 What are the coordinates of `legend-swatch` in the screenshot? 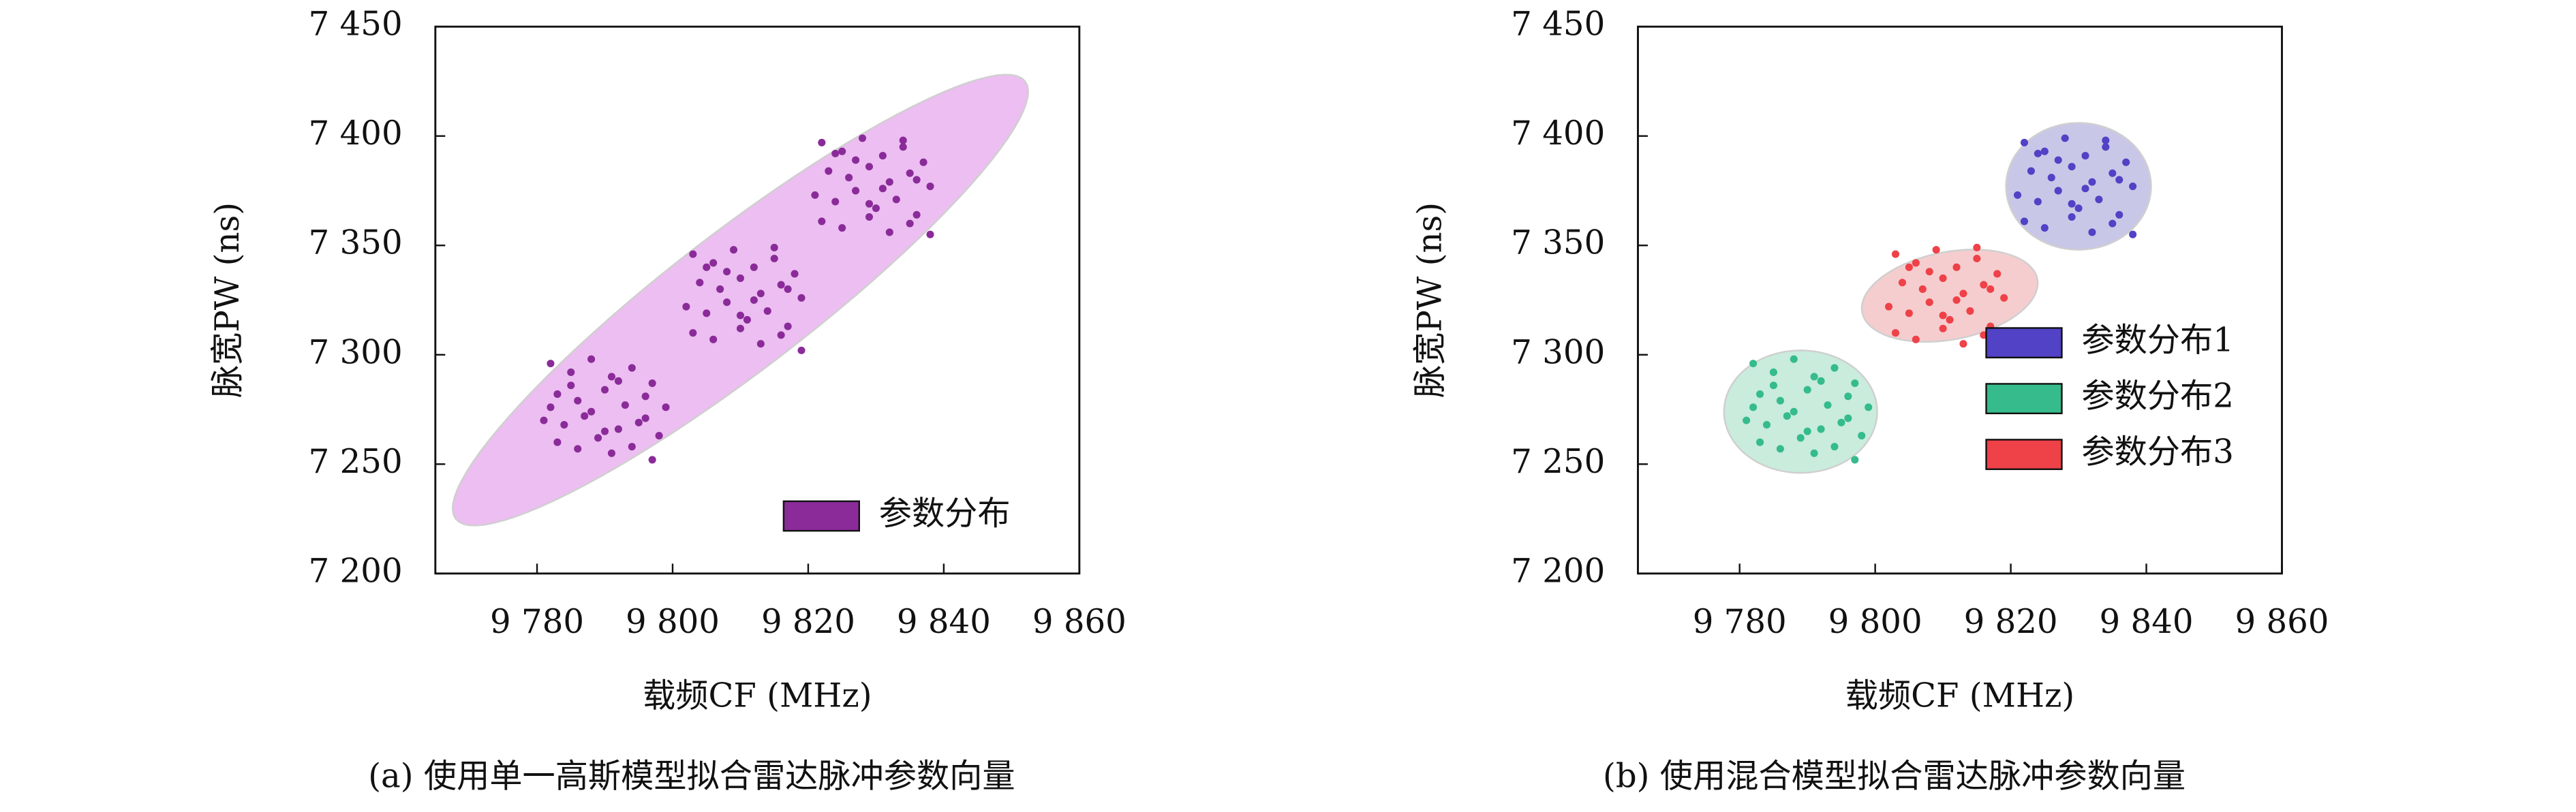 It's located at (2024, 455).